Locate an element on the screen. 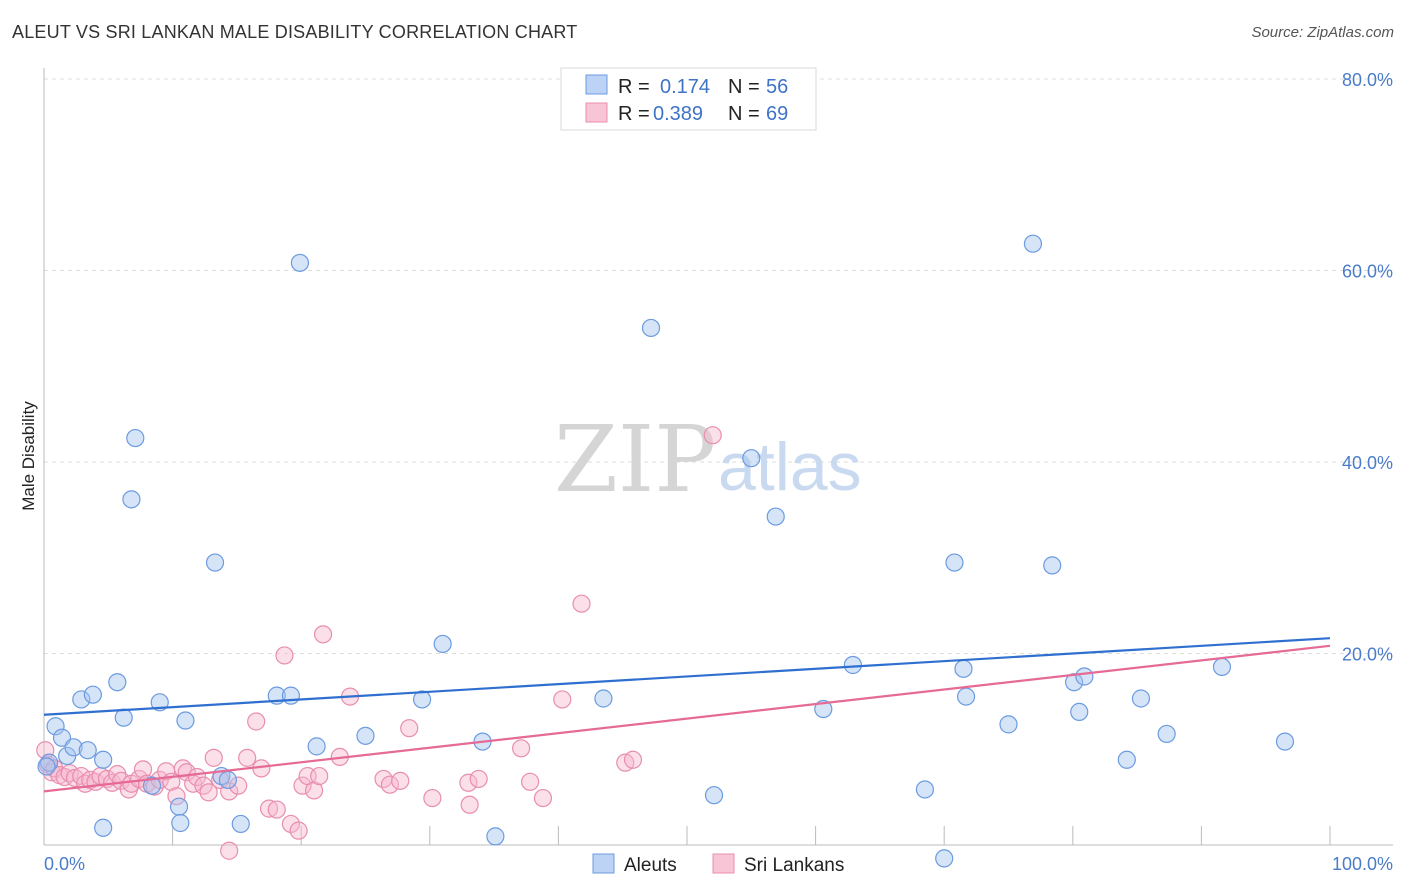  legend-r-label-2: R = is located at coordinates (634, 114).